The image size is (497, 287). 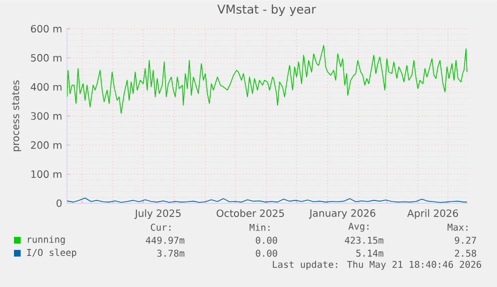 I want to click on text: 449.97m, so click(x=165, y=240).